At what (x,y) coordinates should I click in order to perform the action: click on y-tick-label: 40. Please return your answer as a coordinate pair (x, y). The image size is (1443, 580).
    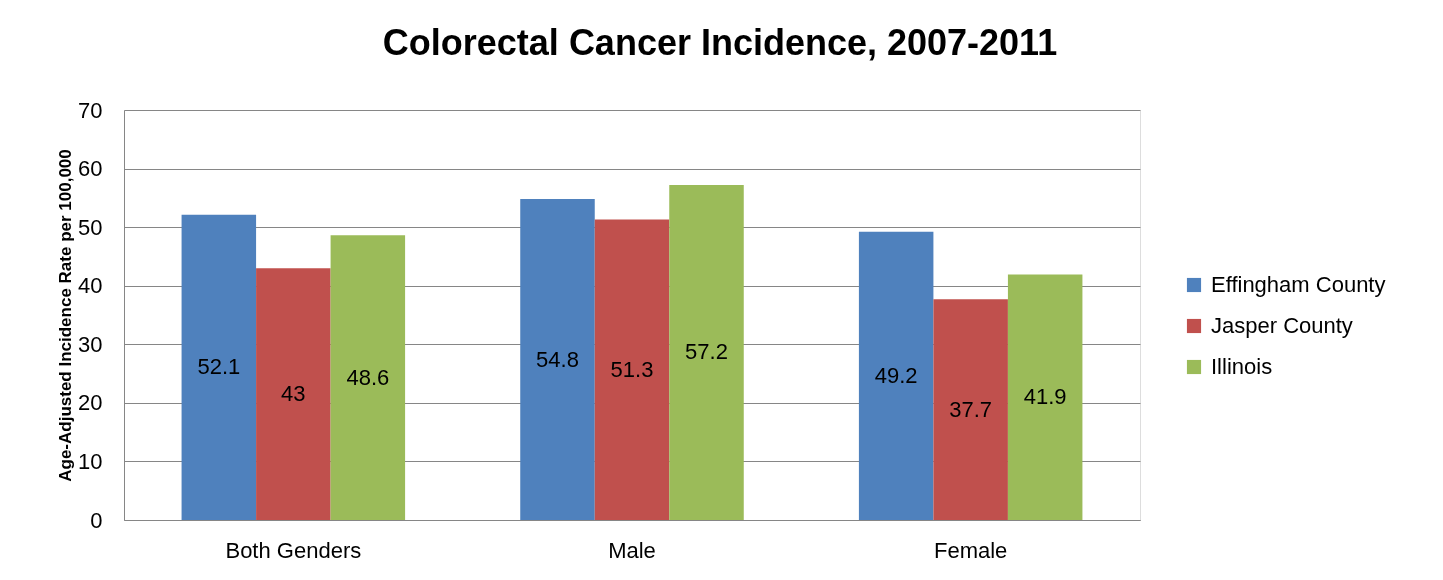
    Looking at the image, I should click on (90, 286).